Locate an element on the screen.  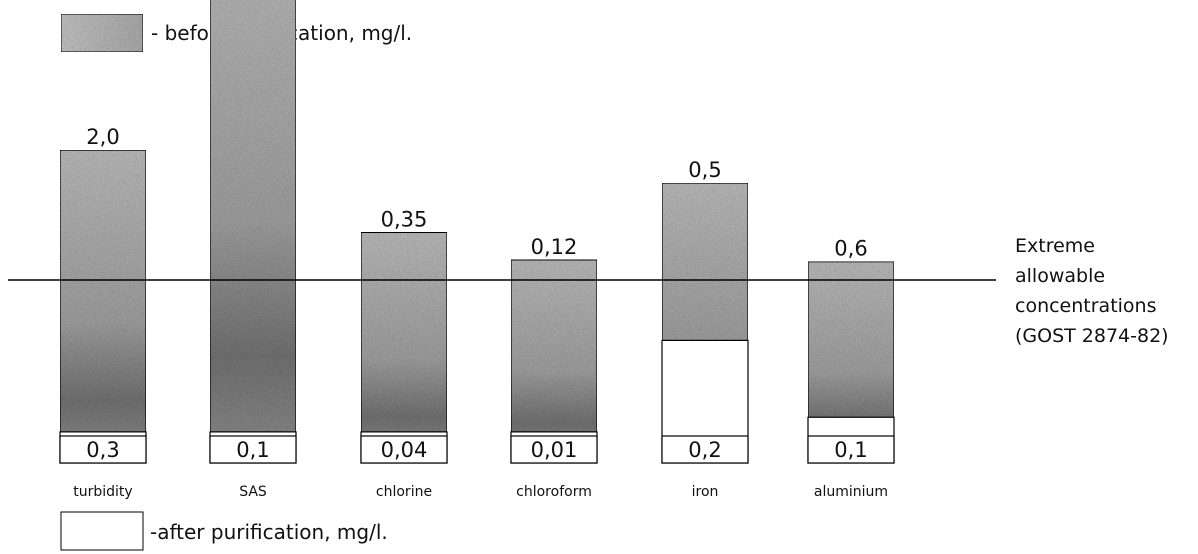
legend-after-label: -after purification, mg/l. is located at coordinates (269, 532).